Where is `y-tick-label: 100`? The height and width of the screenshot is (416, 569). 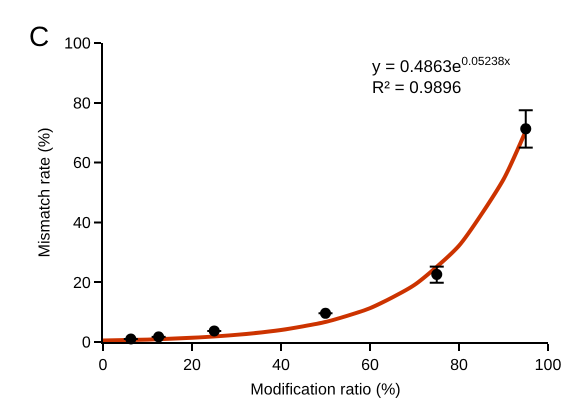 y-tick-label: 100 is located at coordinates (77, 44).